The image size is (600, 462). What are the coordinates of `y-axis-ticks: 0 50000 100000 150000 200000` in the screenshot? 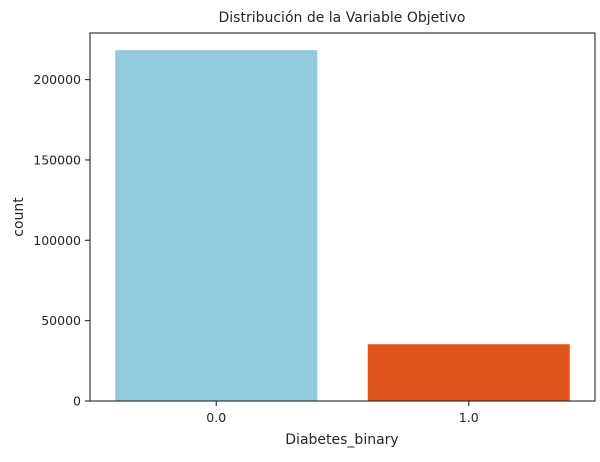 It's located at (61, 240).